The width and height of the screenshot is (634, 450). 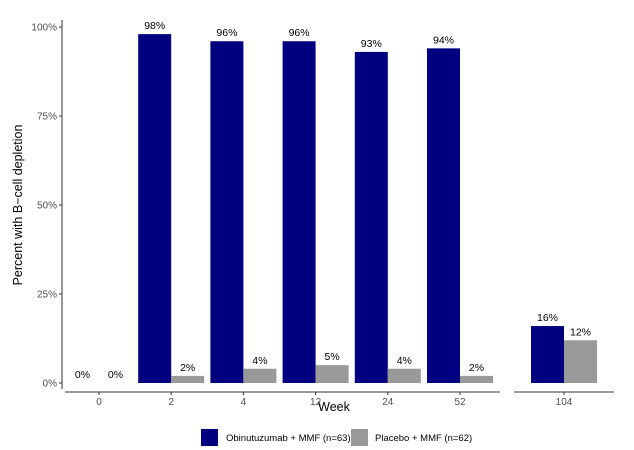 What do you see at coordinates (47, 295) in the screenshot?
I see `y-tick-label: 25%` at bounding box center [47, 295].